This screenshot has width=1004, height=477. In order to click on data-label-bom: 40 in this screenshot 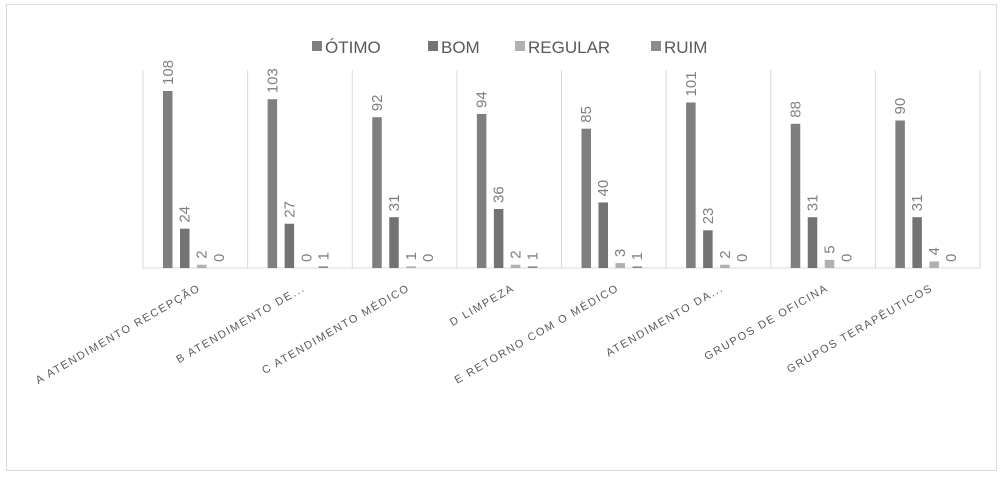, I will do `click(603, 188)`.